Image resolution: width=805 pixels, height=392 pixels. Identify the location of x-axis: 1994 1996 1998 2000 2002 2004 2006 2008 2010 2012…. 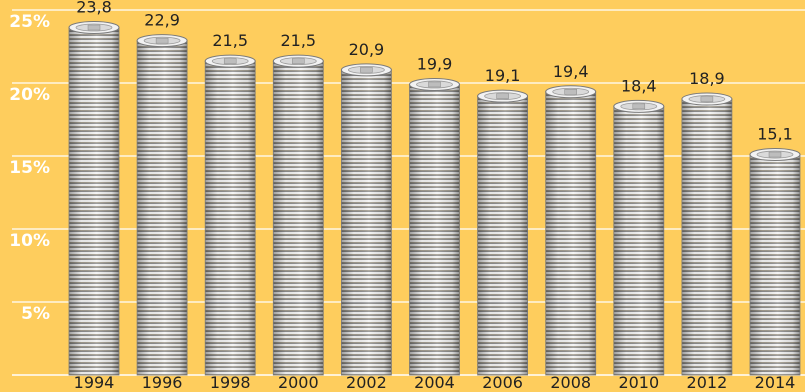
(435, 382).